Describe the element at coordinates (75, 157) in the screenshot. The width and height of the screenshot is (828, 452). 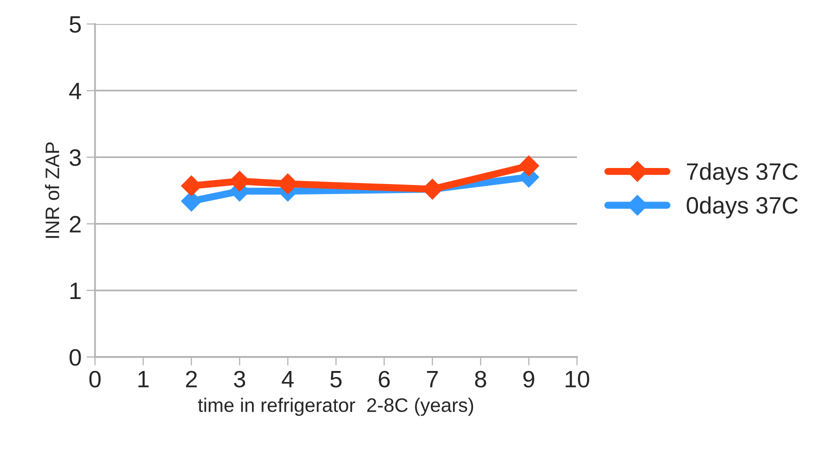
I see `y-tick-label: 3` at that location.